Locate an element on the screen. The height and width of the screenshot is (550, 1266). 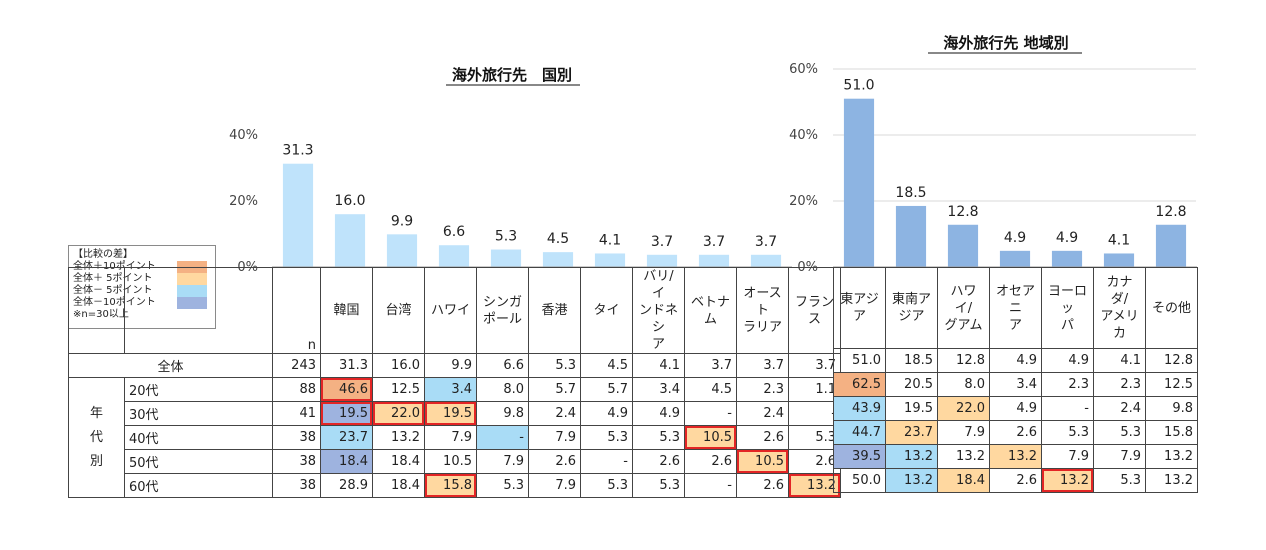
country-header-2: 台湾 is located at coordinates (398, 310).